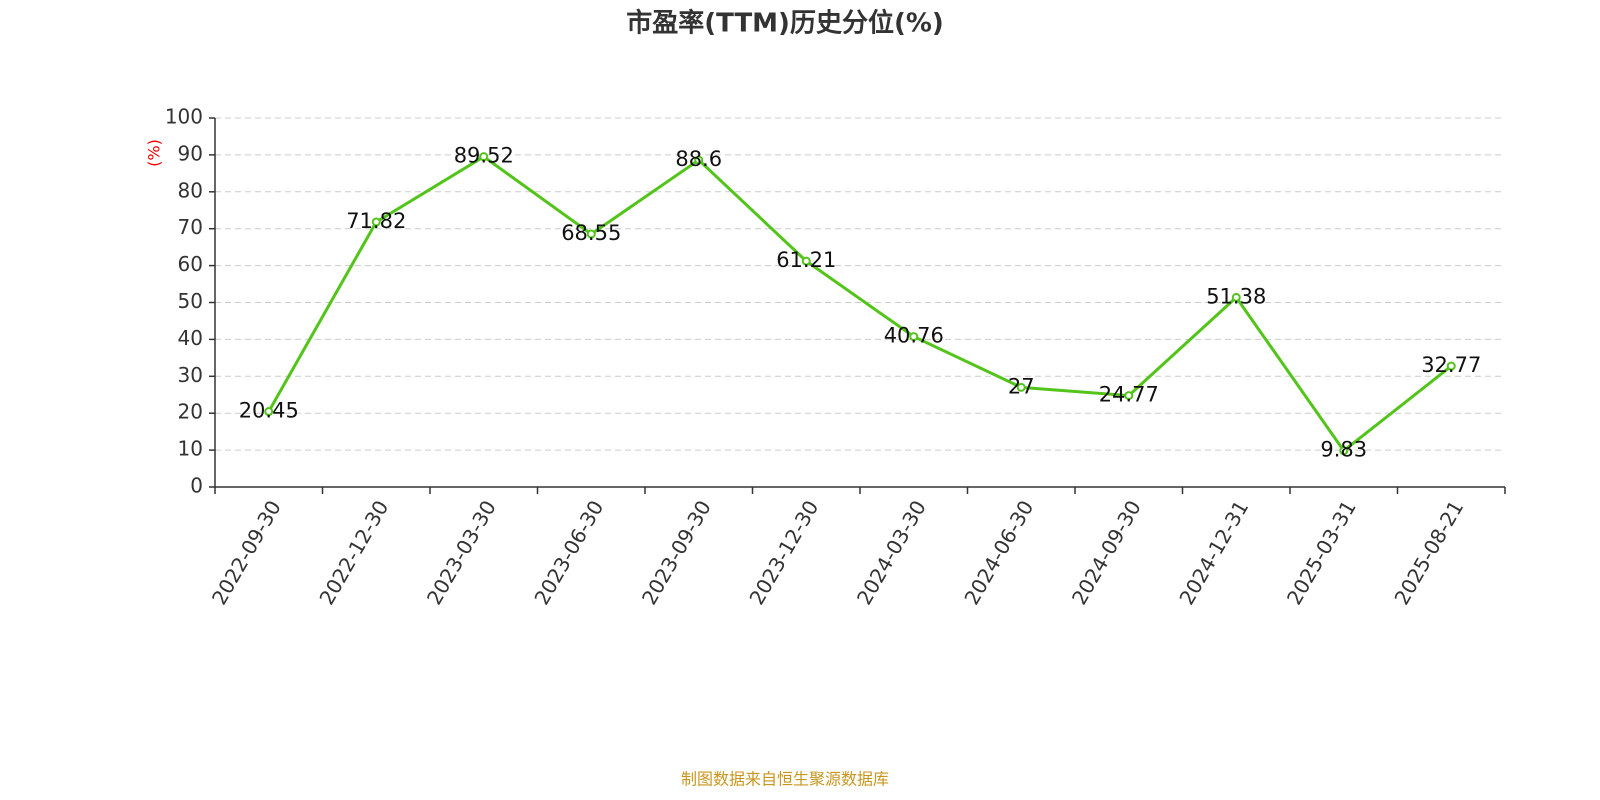 The width and height of the screenshot is (1600, 800). I want to click on data-label: 32.77, so click(1451, 365).